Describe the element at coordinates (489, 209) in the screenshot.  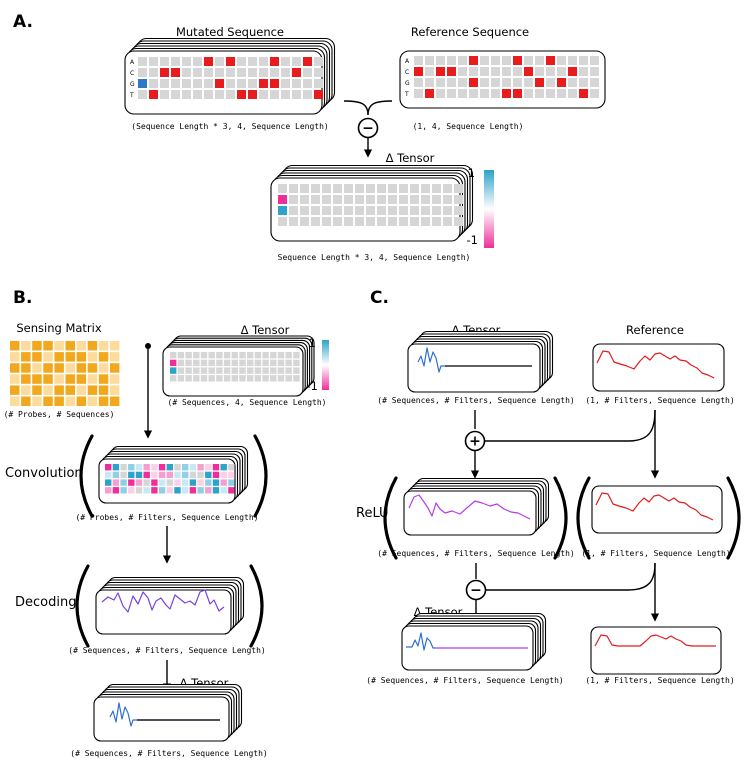
I see `colorbar-a` at that location.